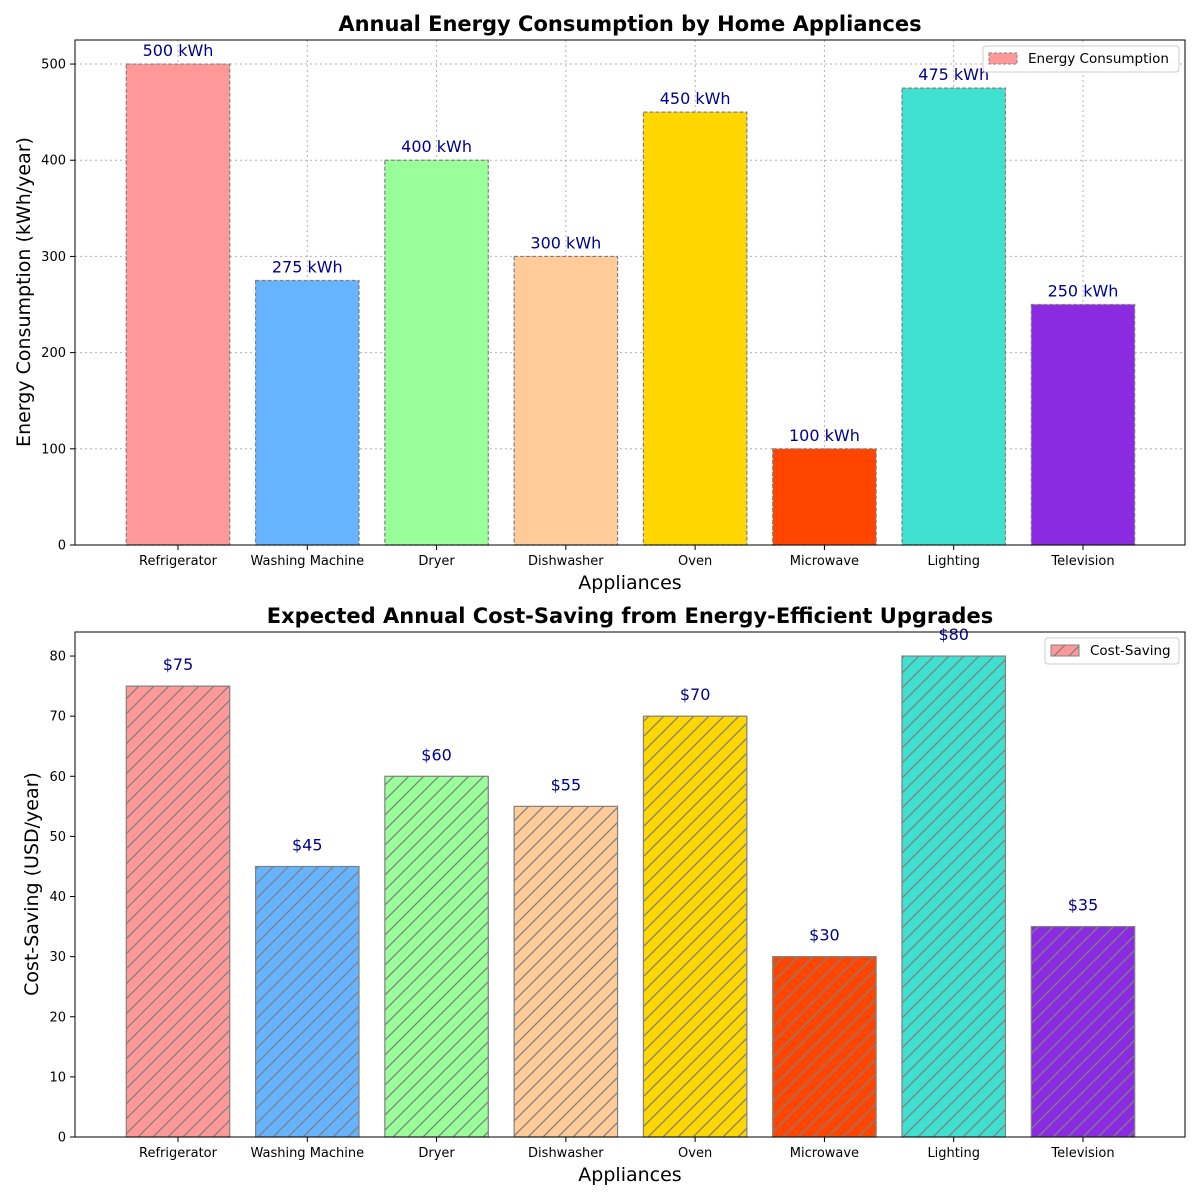 The image size is (1200, 1200). I want to click on data-label: 300 kWh, so click(565, 242).